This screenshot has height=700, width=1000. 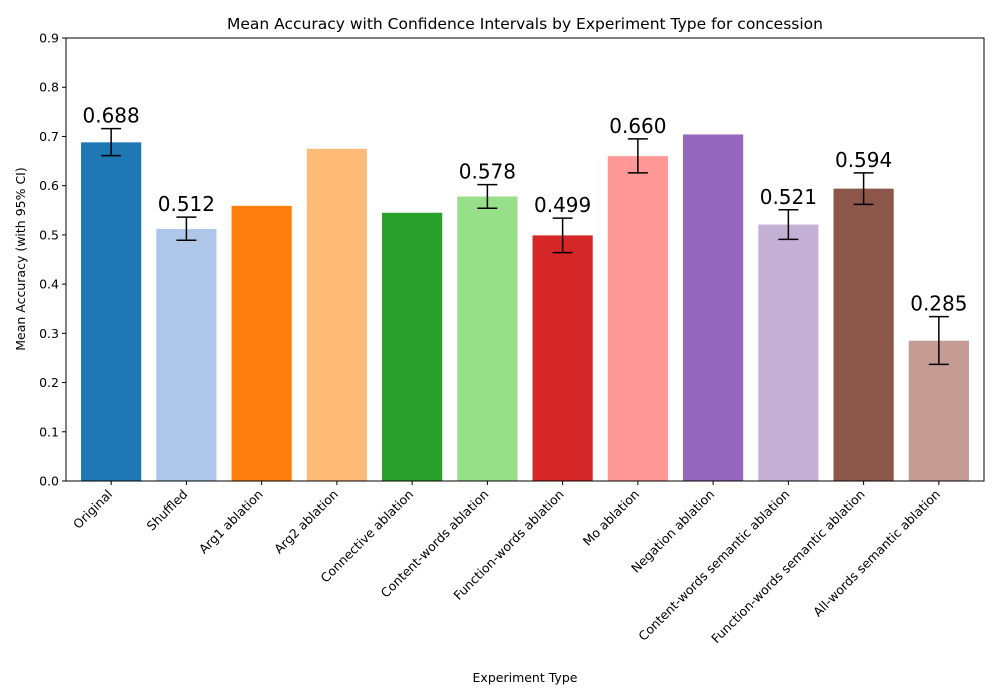 What do you see at coordinates (49, 87) in the screenshot?
I see `y-tick-label: 0.8` at bounding box center [49, 87].